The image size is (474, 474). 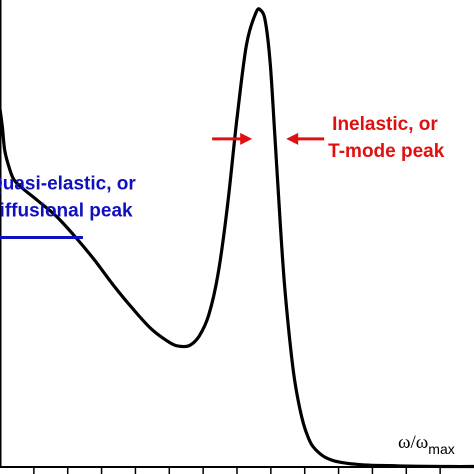 What do you see at coordinates (385, 124) in the screenshot?
I see `annotation-1-line-0: Inelastic, or` at bounding box center [385, 124].